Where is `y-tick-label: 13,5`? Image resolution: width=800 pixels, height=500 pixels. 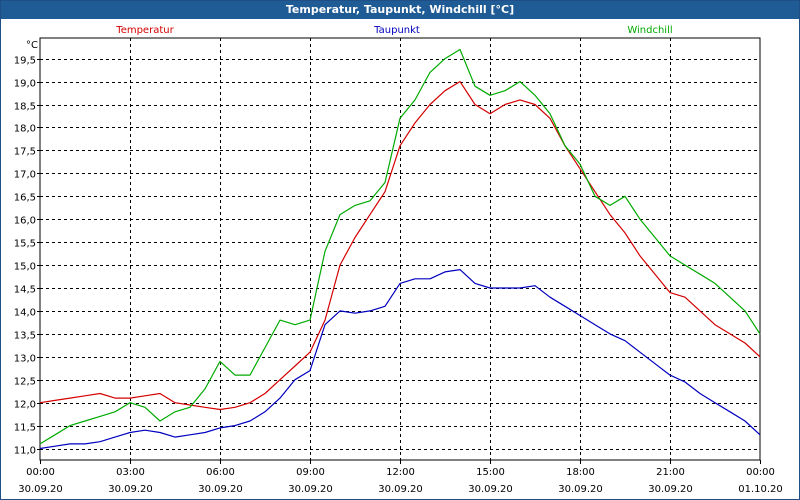
y-tick-label: 13,5 is located at coordinates (25, 336).